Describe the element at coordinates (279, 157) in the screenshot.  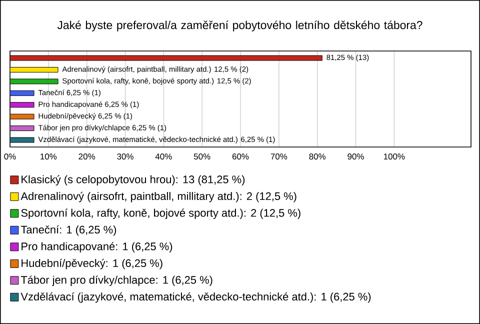
I see `x-tick-label: 70%` at that location.